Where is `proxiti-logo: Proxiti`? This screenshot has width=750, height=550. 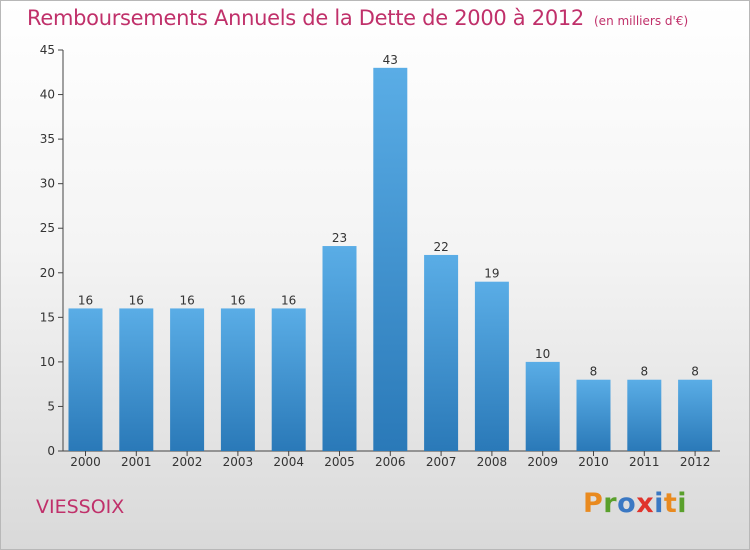
proxiti-logo: Proxiti is located at coordinates (635, 503).